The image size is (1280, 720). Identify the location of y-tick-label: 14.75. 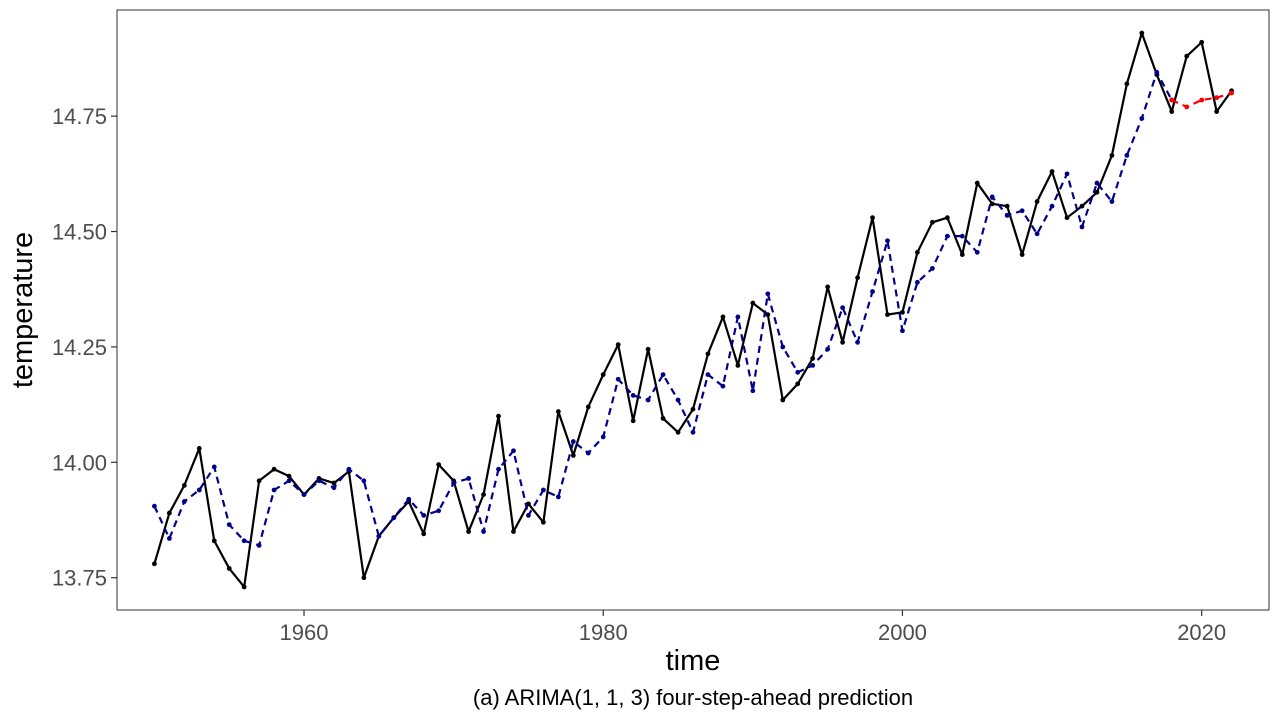
(79, 116).